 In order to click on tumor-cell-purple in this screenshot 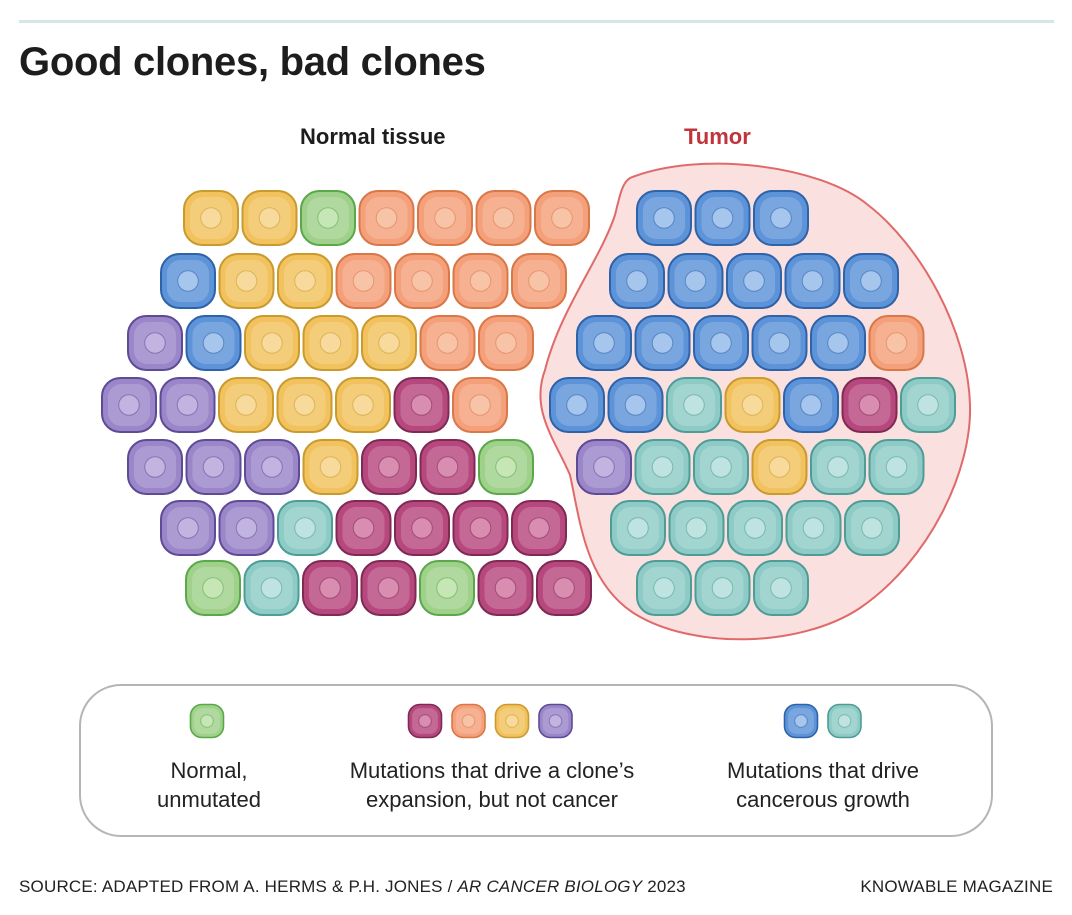, I will do `click(604, 467)`.